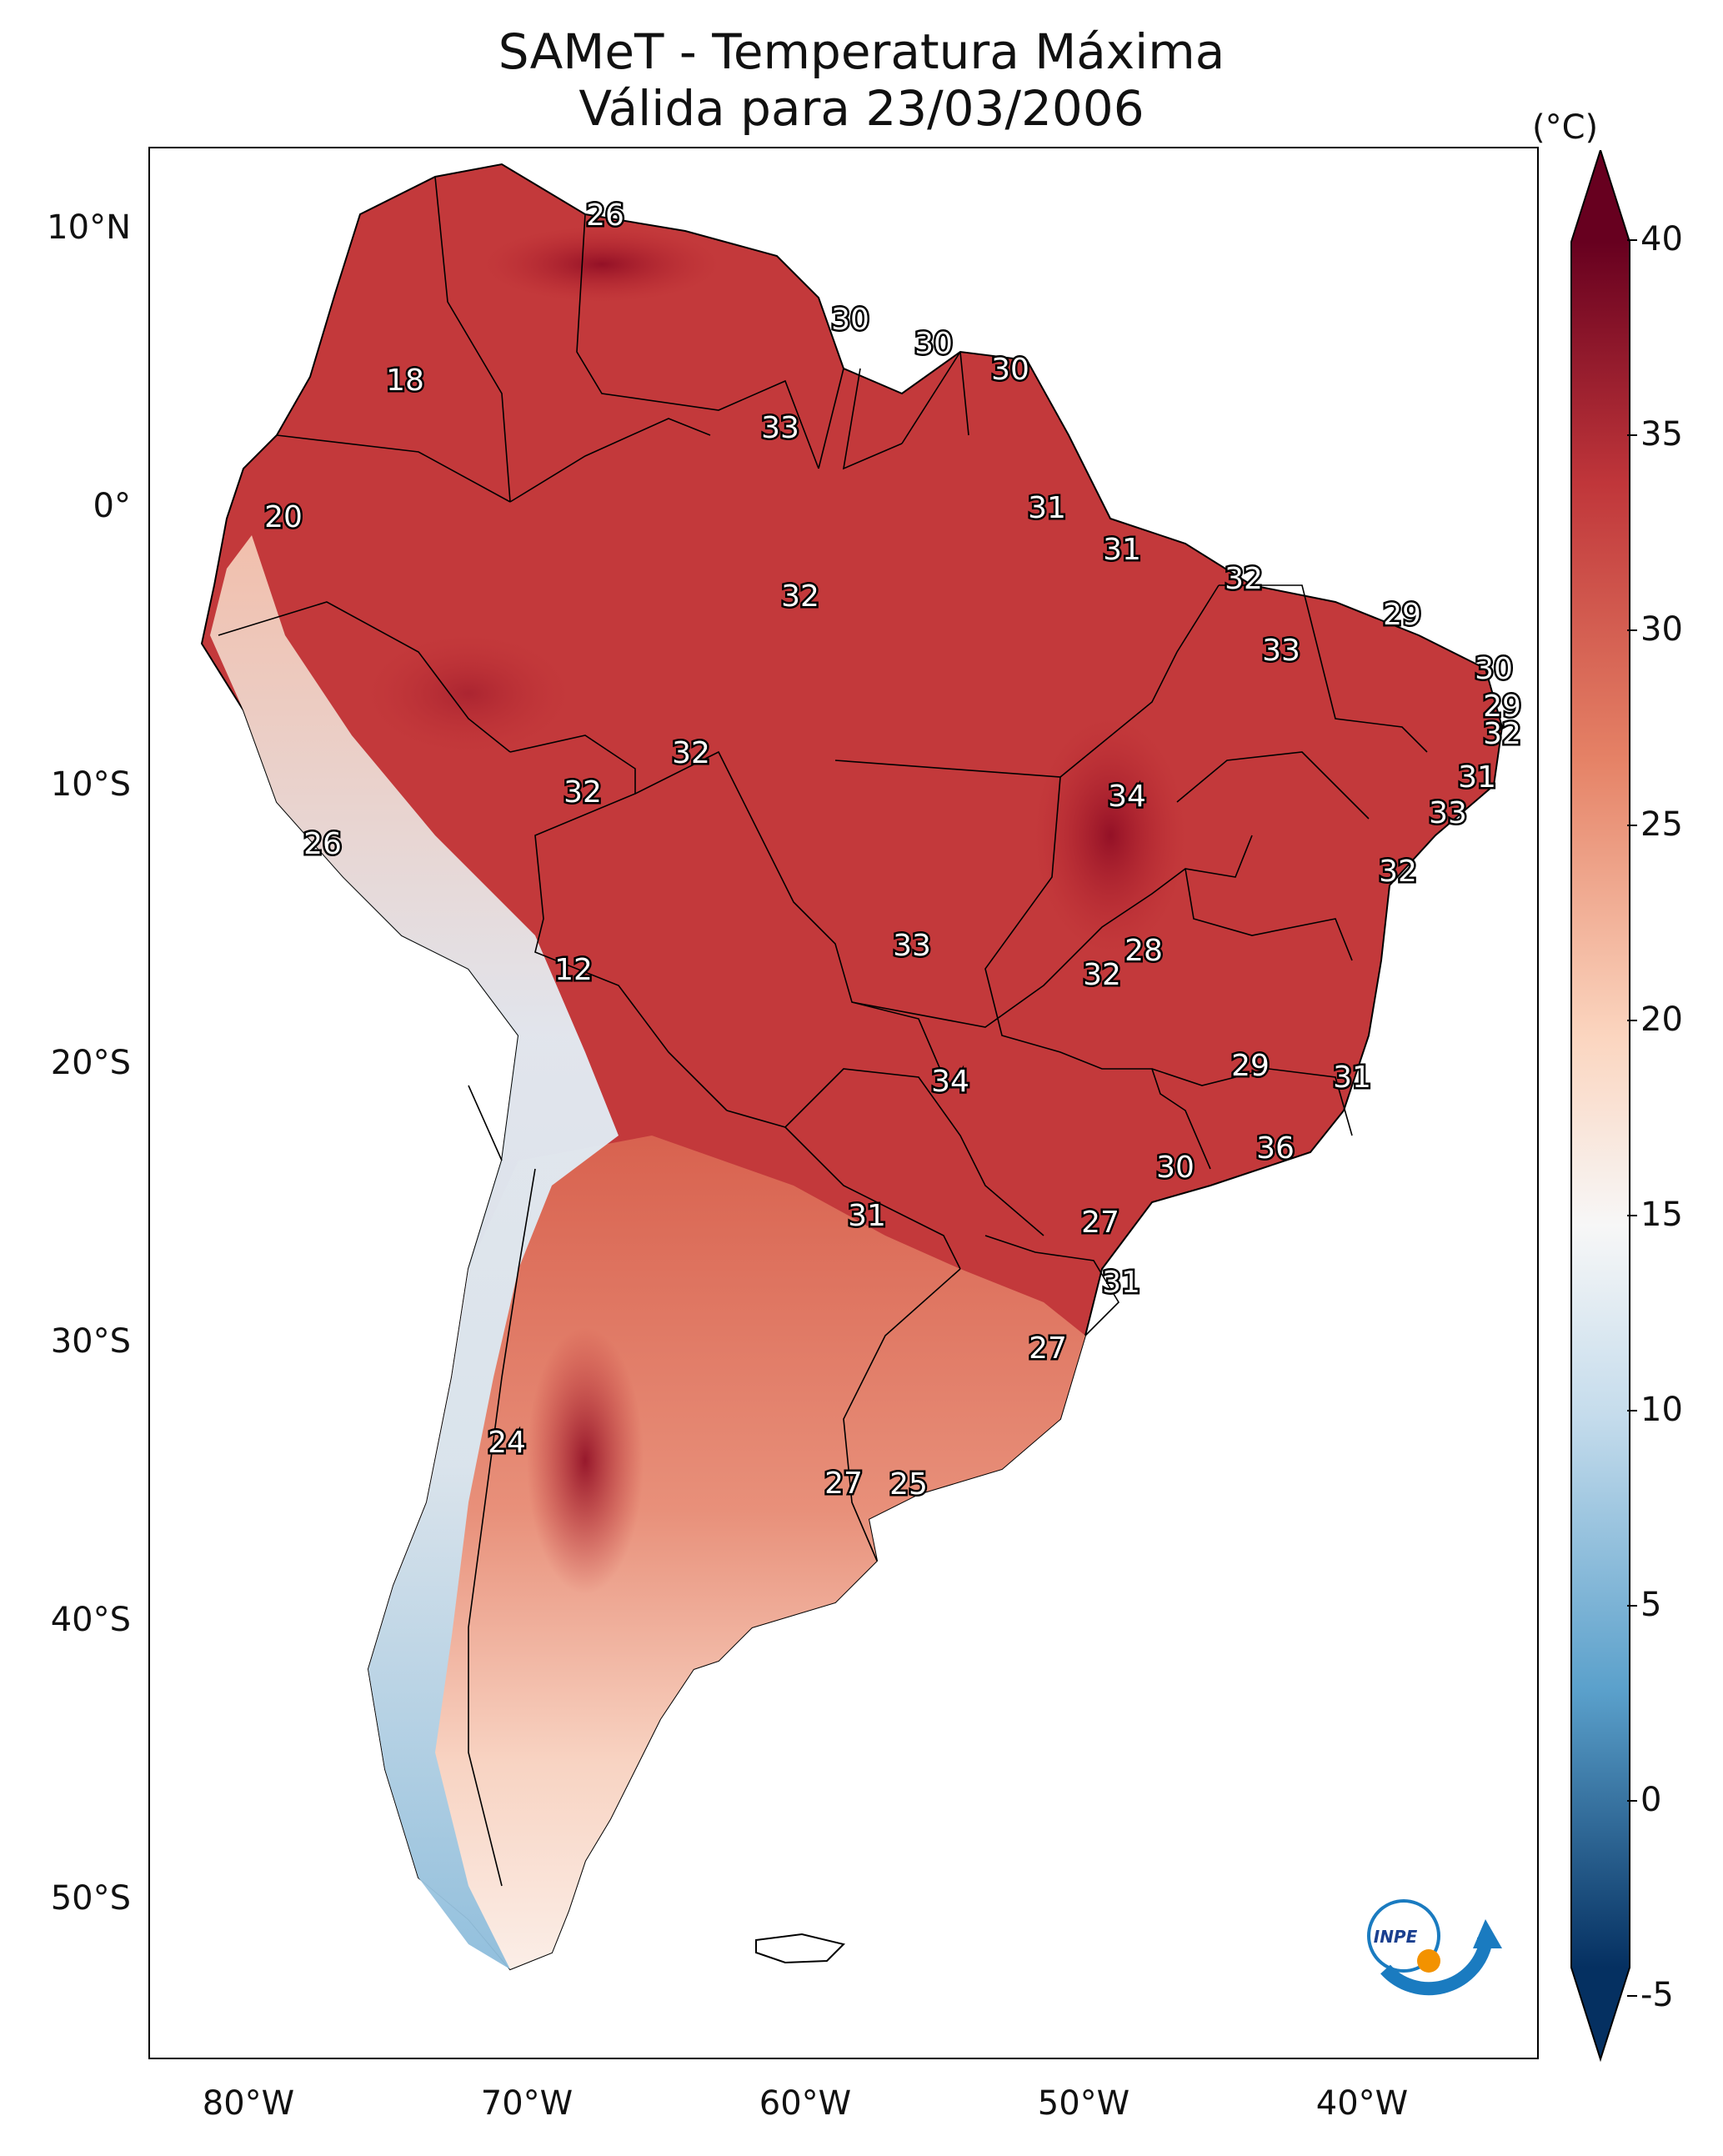  I want to click on inpe-logo-text: INPE, so click(1396, 1937).